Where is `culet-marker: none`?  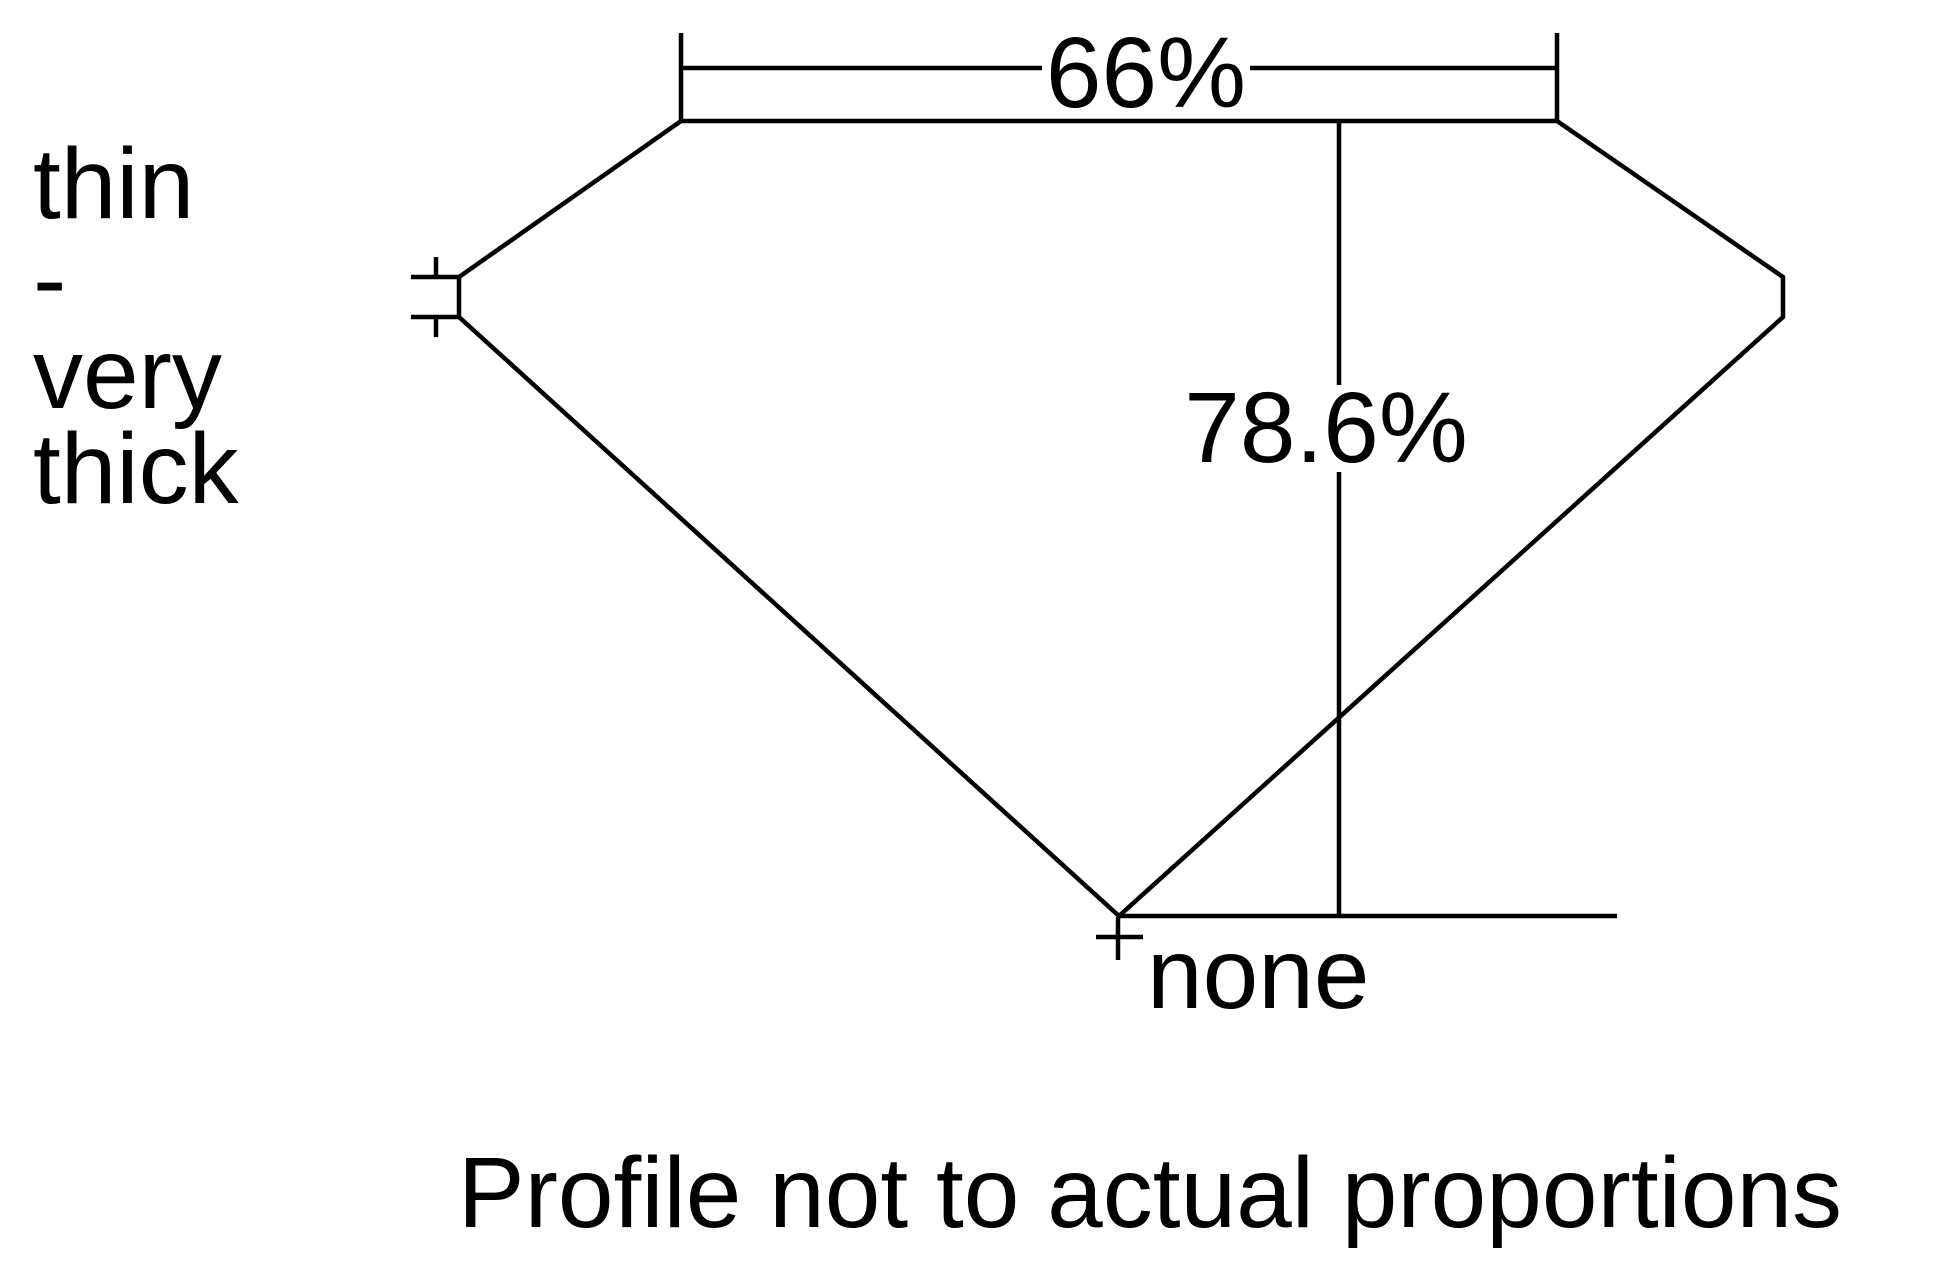 culet-marker: none is located at coordinates (1232, 973).